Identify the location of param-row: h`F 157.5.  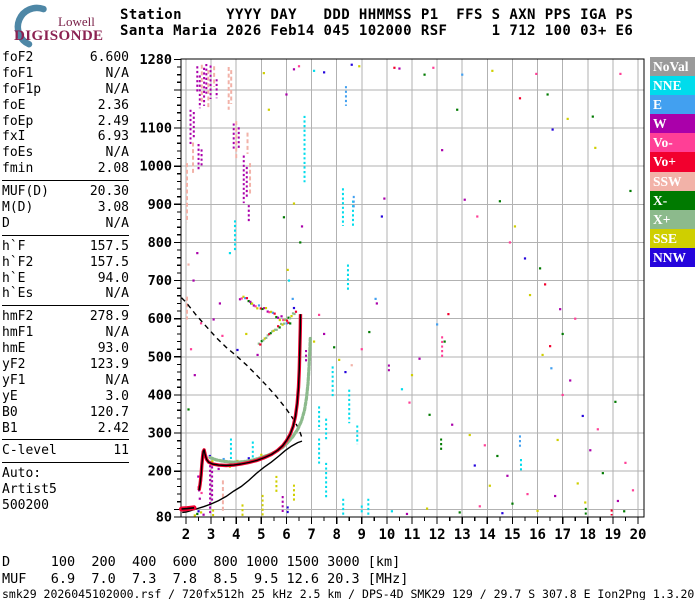
(65, 247).